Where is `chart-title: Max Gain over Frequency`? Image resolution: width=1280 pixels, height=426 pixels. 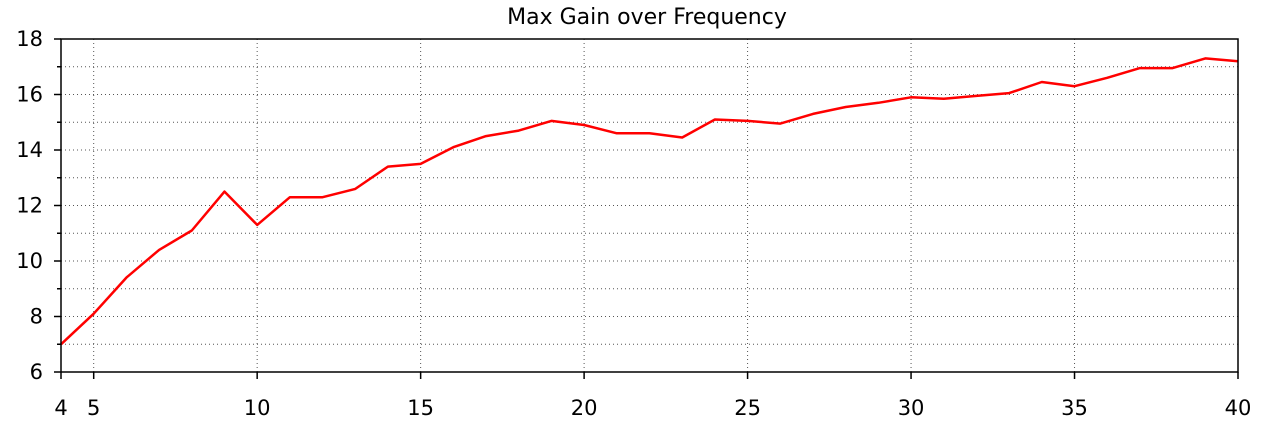 chart-title: Max Gain over Frequency is located at coordinates (647, 17).